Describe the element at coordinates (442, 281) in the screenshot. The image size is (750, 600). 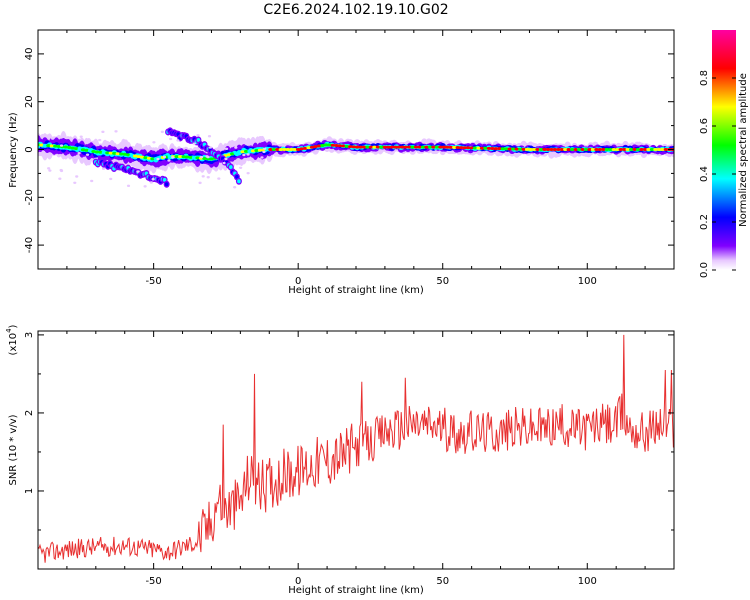
I see `x-tick-label: 50` at that location.